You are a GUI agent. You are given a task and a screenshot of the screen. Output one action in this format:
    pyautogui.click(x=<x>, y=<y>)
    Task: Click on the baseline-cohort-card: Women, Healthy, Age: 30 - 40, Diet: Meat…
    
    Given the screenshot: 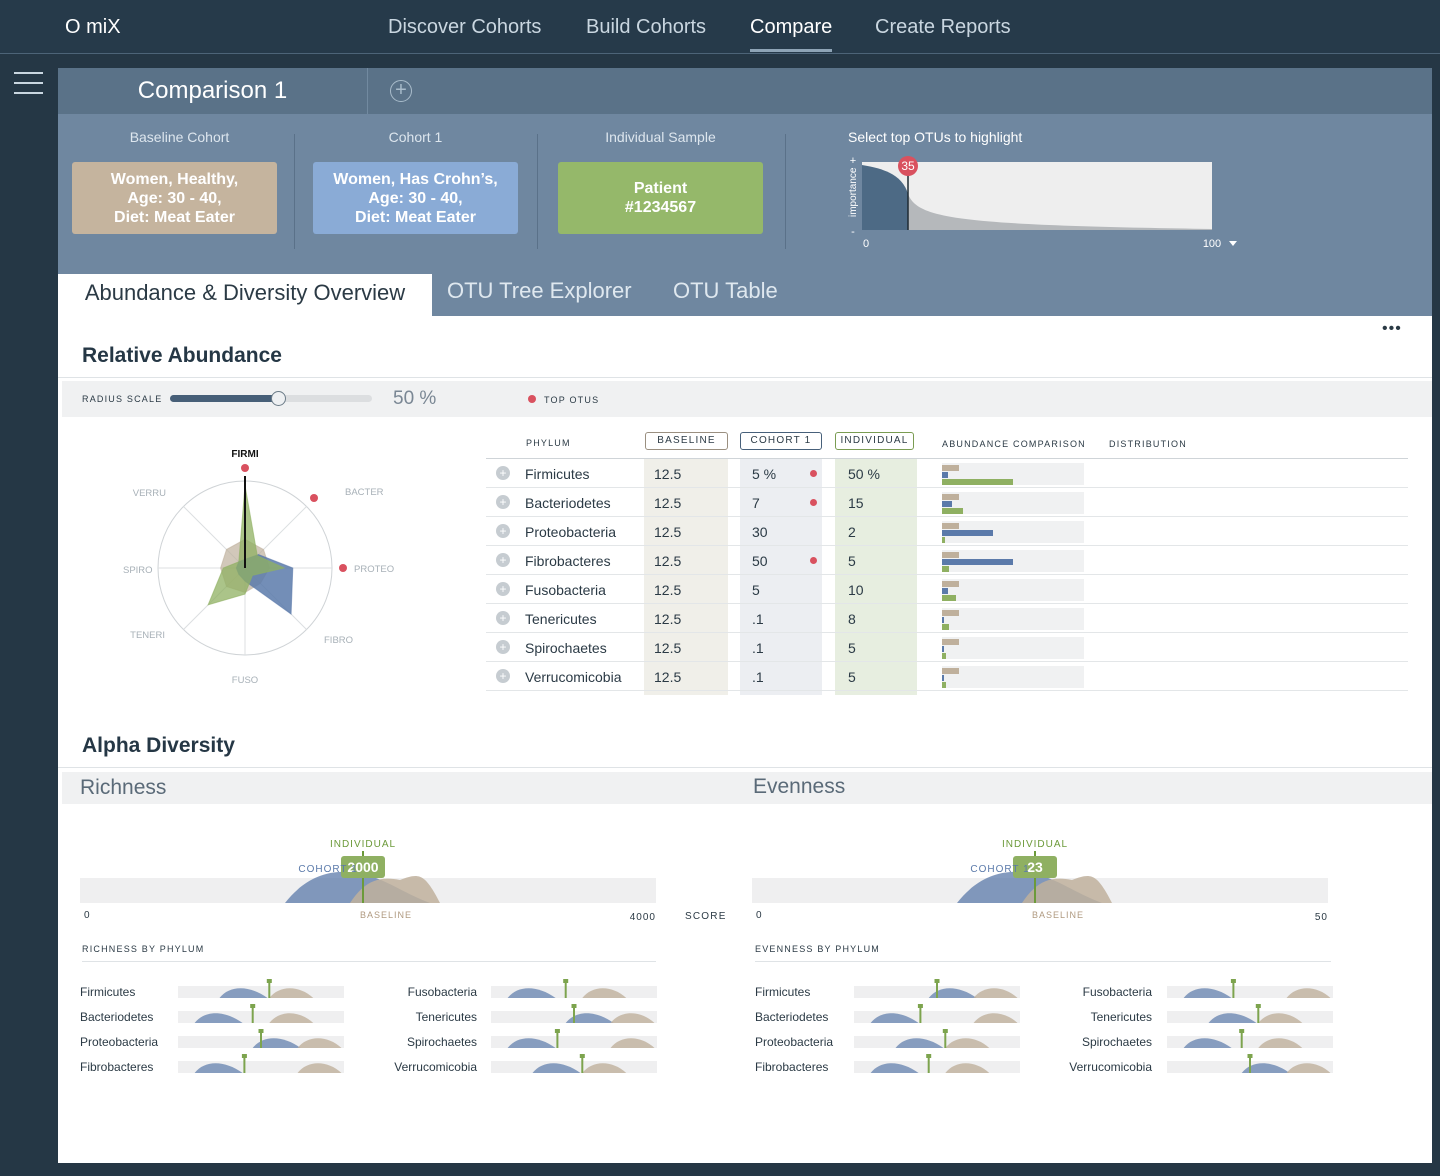 What is the action you would take?
    pyautogui.click(x=174, y=198)
    